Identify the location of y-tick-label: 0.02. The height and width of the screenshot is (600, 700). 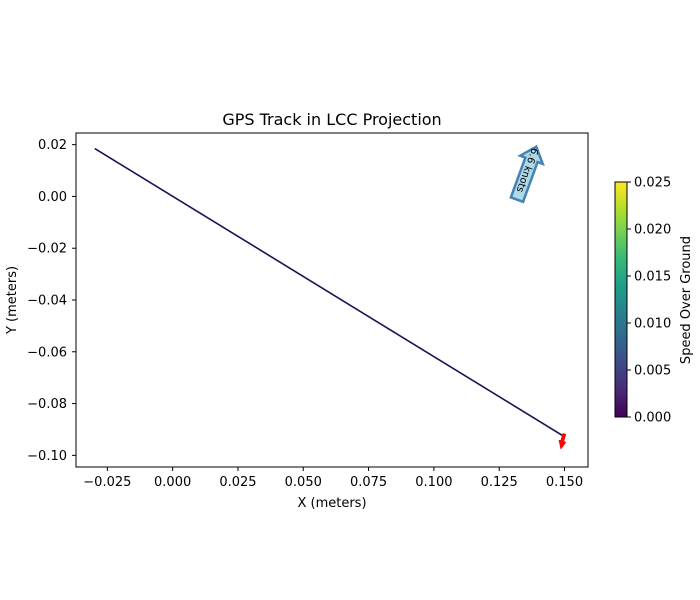
(52, 145).